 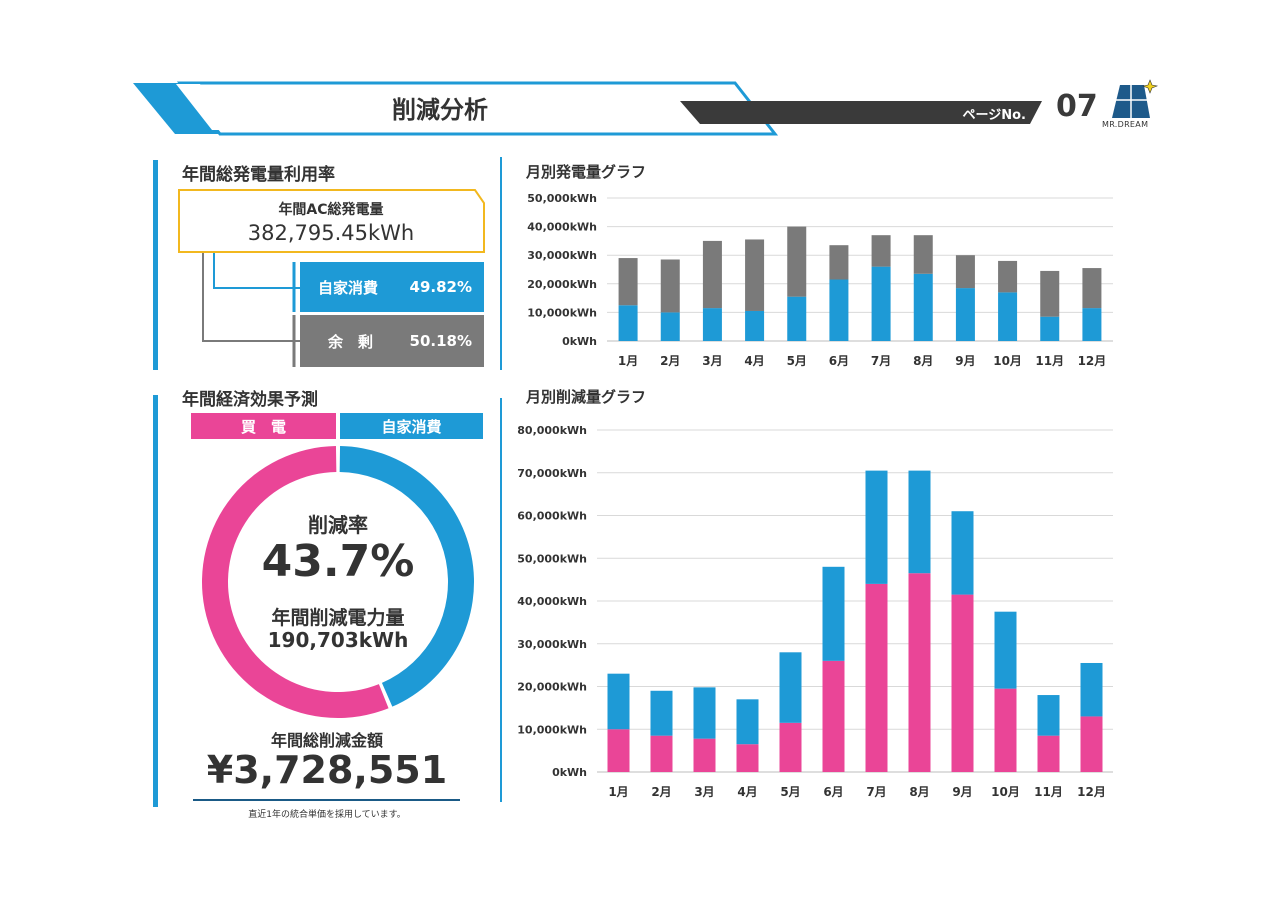 What do you see at coordinates (562, 198) in the screenshot?
I see `y-tick-label: 50,000kWh` at bounding box center [562, 198].